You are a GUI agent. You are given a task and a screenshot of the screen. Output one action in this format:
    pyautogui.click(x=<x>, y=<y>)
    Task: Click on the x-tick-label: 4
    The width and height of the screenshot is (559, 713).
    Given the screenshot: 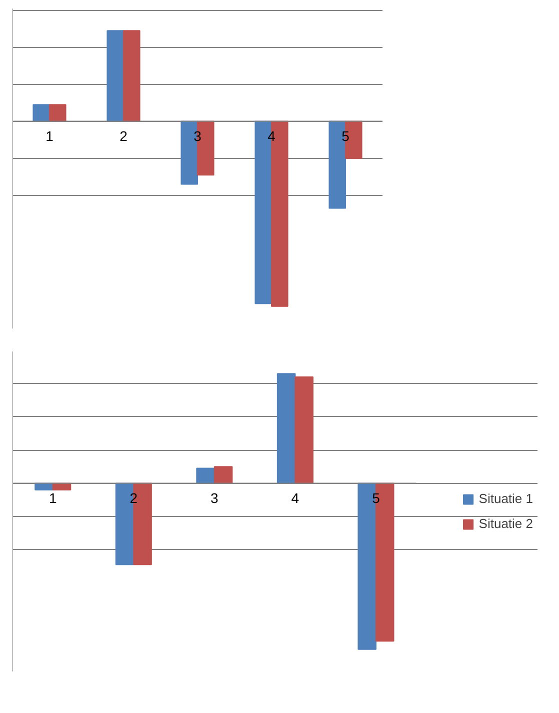 What is the action you would take?
    pyautogui.click(x=295, y=498)
    